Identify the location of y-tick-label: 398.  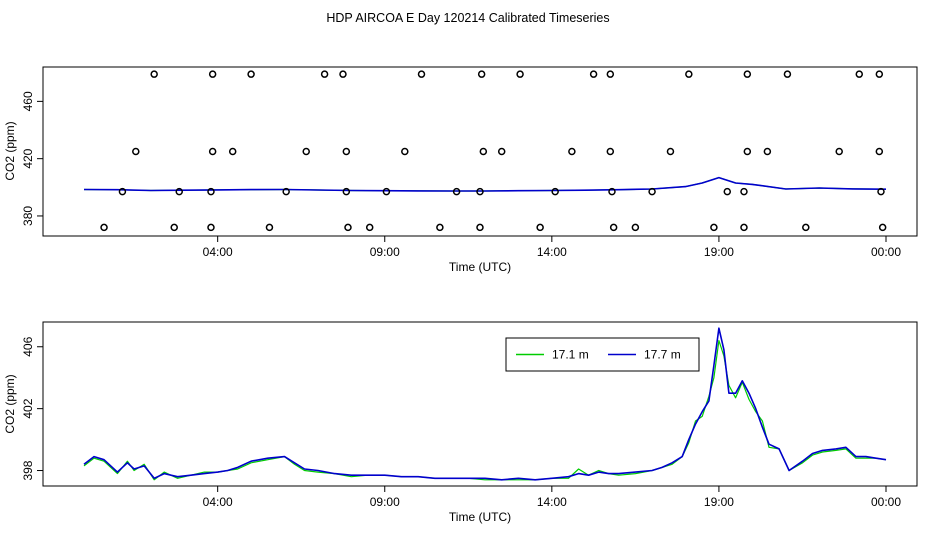
(28, 470).